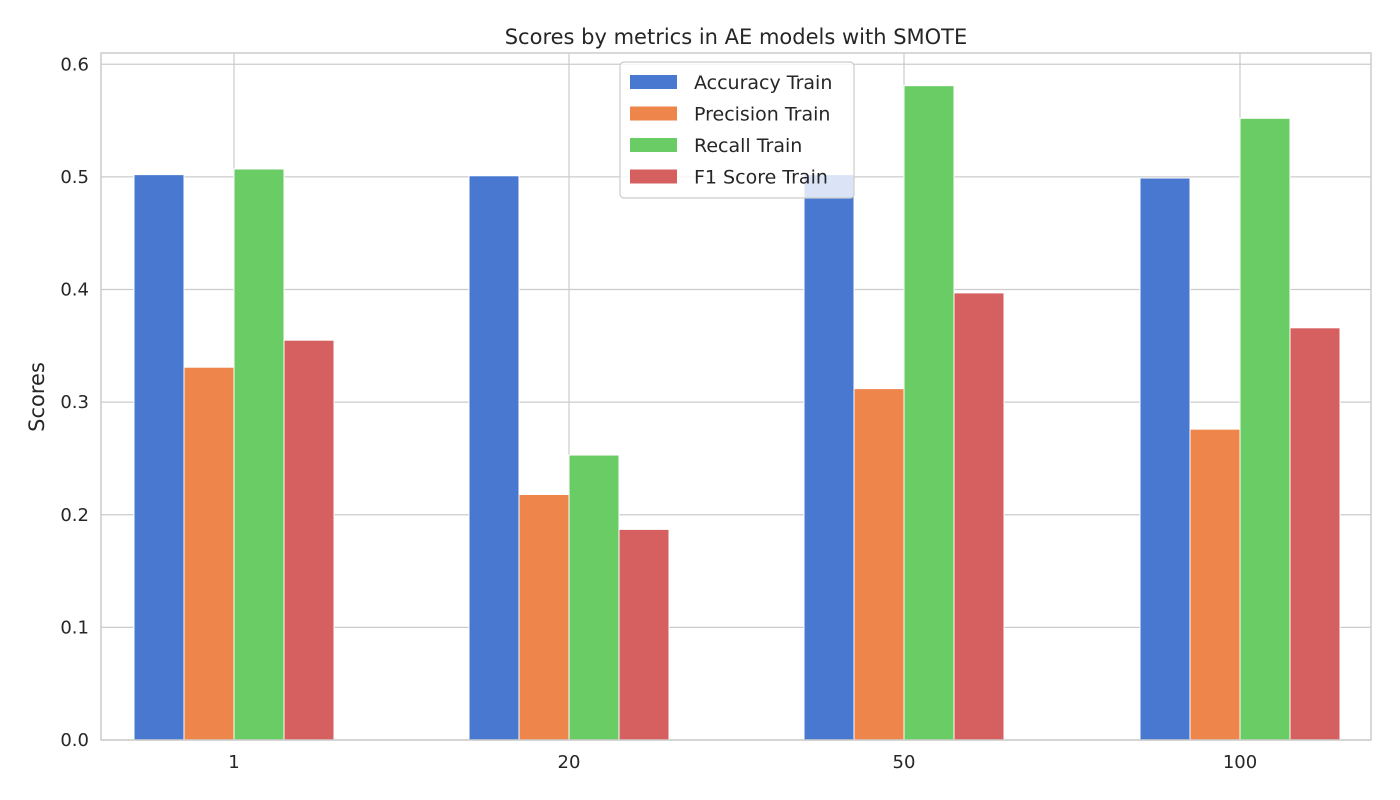  What do you see at coordinates (748, 146) in the screenshot?
I see `legend-label: Recall Train` at bounding box center [748, 146].